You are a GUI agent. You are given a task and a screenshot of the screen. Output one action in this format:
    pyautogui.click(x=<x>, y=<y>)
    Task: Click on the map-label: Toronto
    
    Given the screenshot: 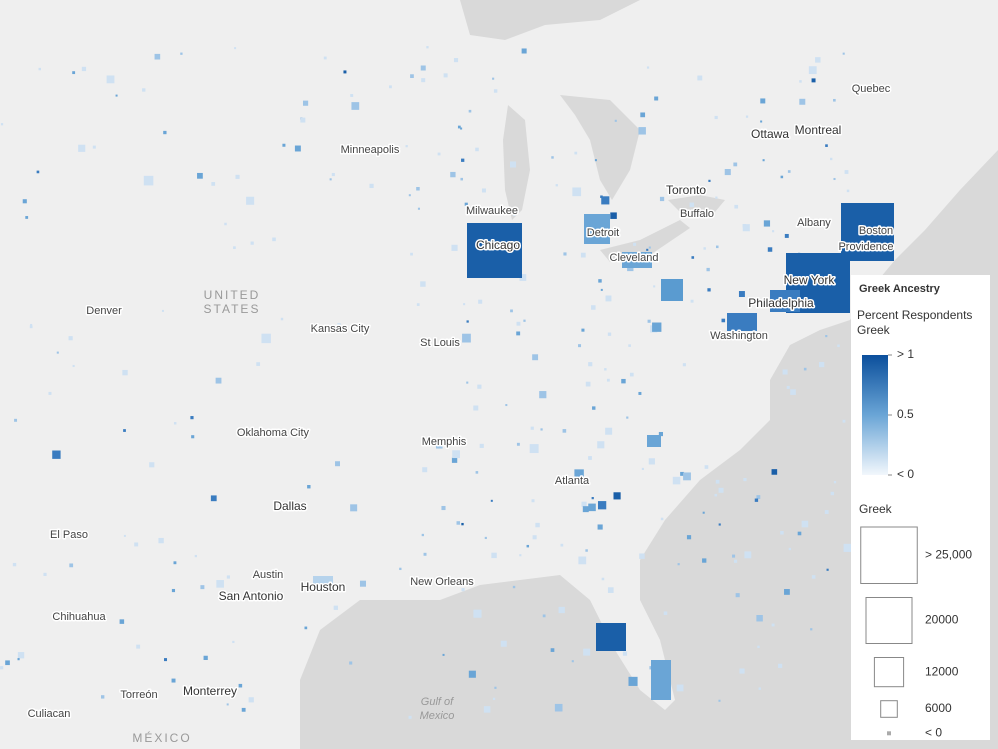 What is the action you would take?
    pyautogui.click(x=686, y=190)
    